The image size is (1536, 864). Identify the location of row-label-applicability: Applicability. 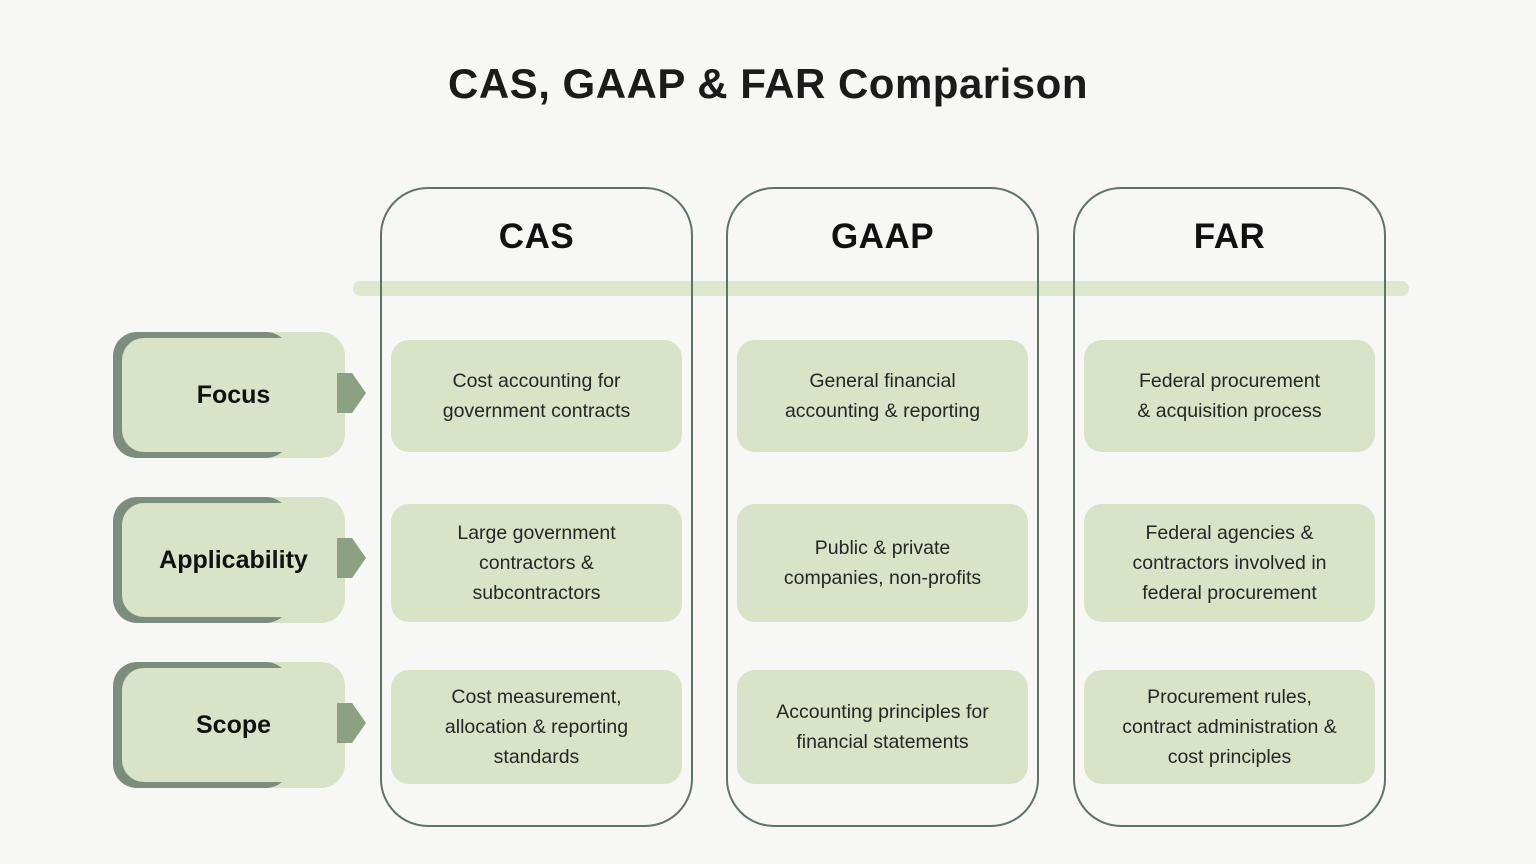
(240, 560).